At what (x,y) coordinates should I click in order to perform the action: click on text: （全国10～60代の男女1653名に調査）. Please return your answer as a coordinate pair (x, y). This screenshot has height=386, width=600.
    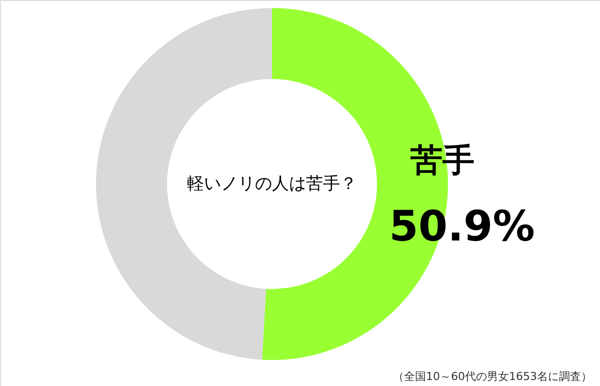
    Looking at the image, I should click on (492, 376).